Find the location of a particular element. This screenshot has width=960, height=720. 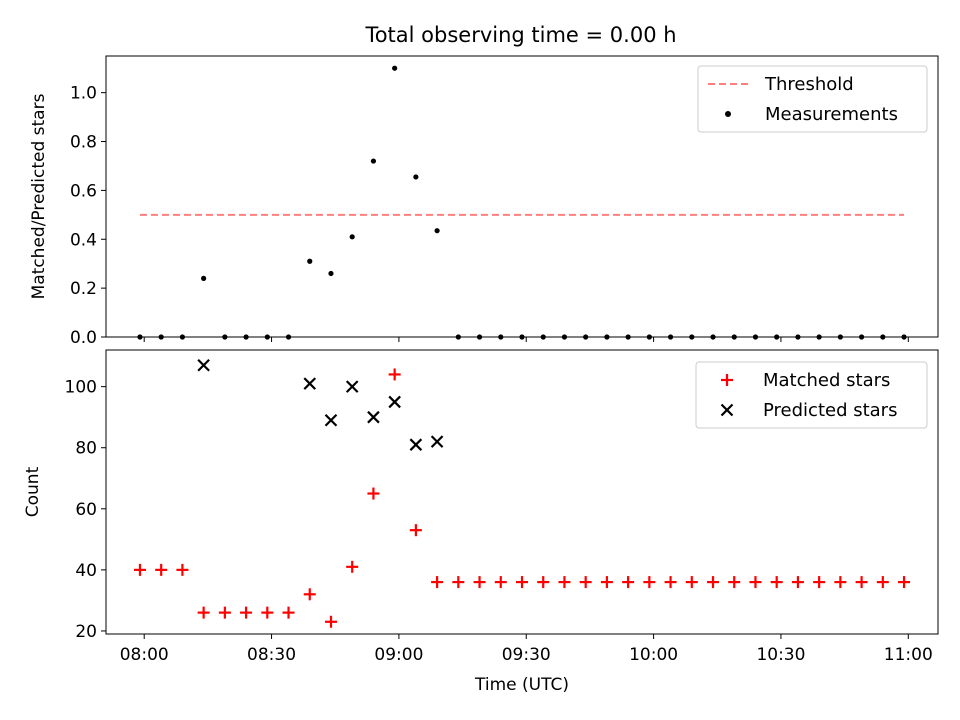

legend-matched-swatch is located at coordinates (727, 380).